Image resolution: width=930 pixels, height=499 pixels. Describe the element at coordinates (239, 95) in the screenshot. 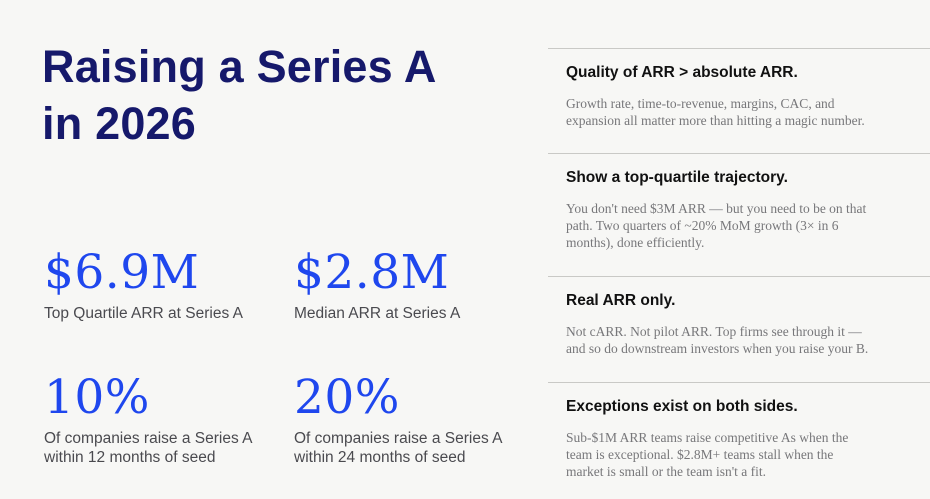

I see `page-title: Raising a Series A in 2026` at that location.